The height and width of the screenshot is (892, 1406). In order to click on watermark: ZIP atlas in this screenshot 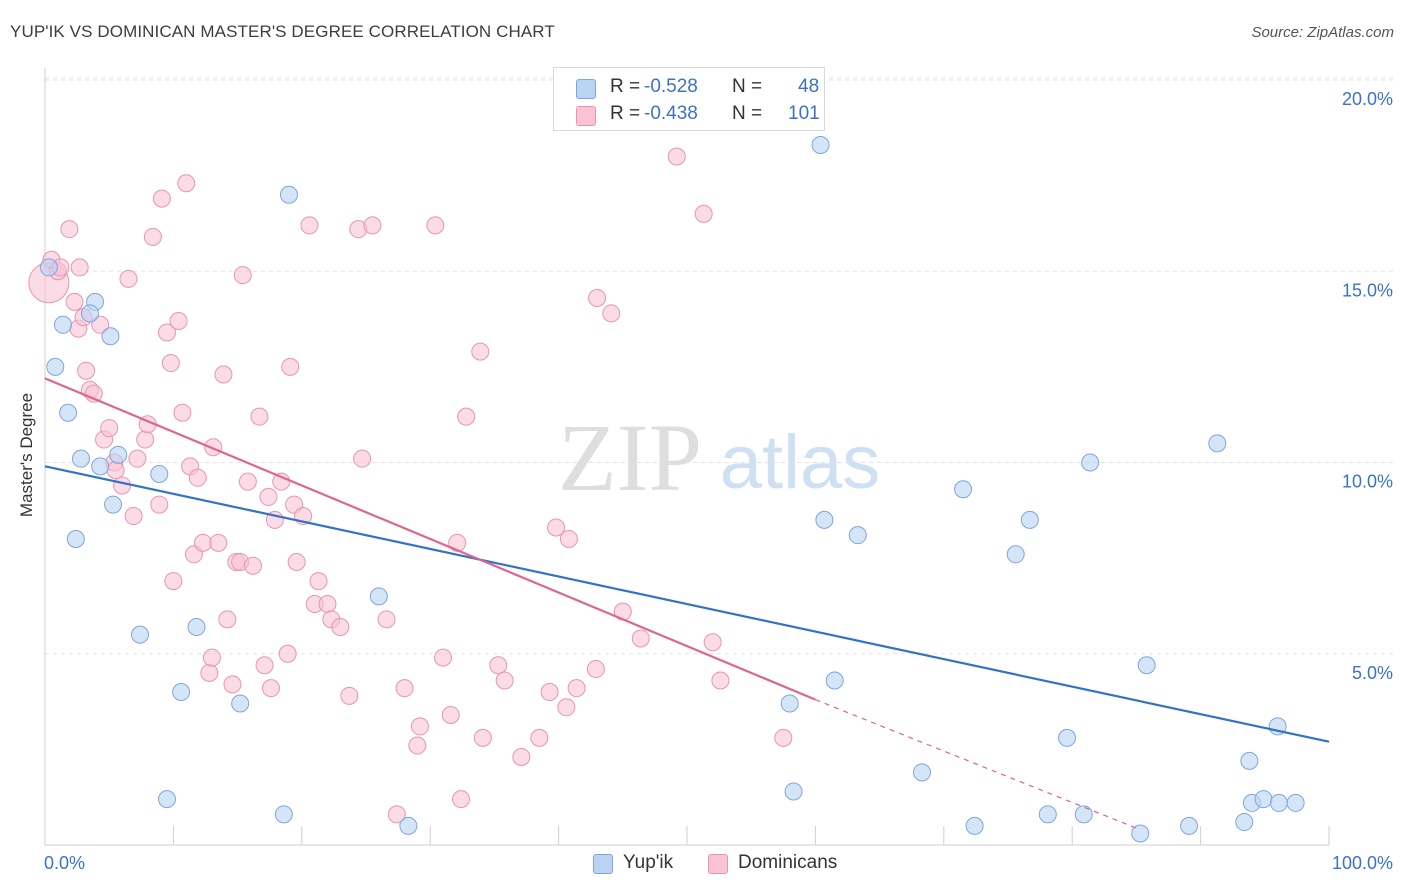, I will do `click(719, 457)`.